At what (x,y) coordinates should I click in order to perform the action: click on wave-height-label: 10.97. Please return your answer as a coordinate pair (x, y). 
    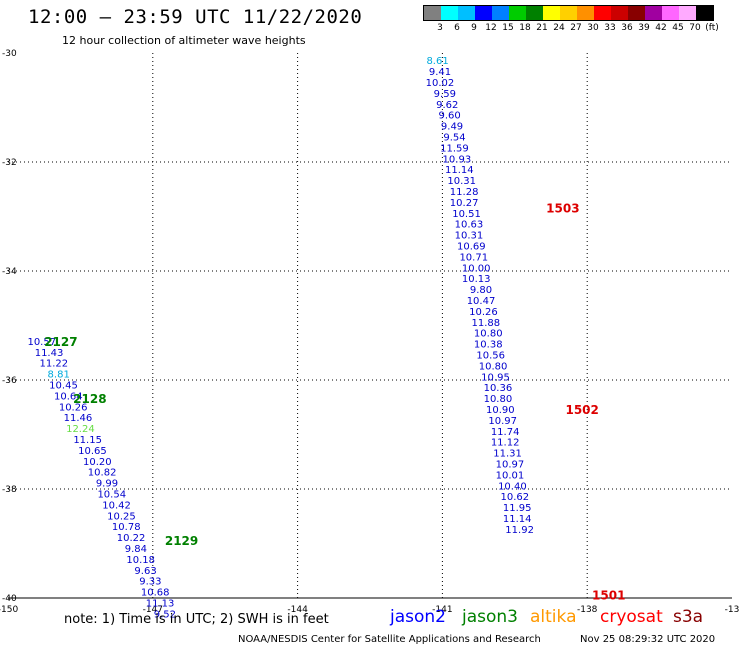
    Looking at the image, I should click on (510, 464).